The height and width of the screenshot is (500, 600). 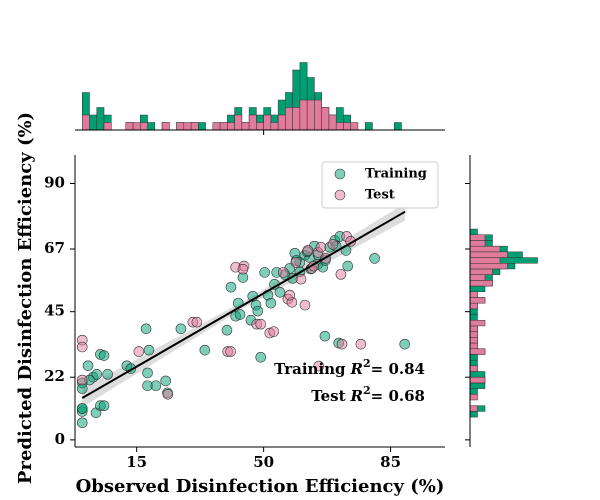 What do you see at coordinates (390, 462) in the screenshot?
I see `x-tick-label: 85` at bounding box center [390, 462].